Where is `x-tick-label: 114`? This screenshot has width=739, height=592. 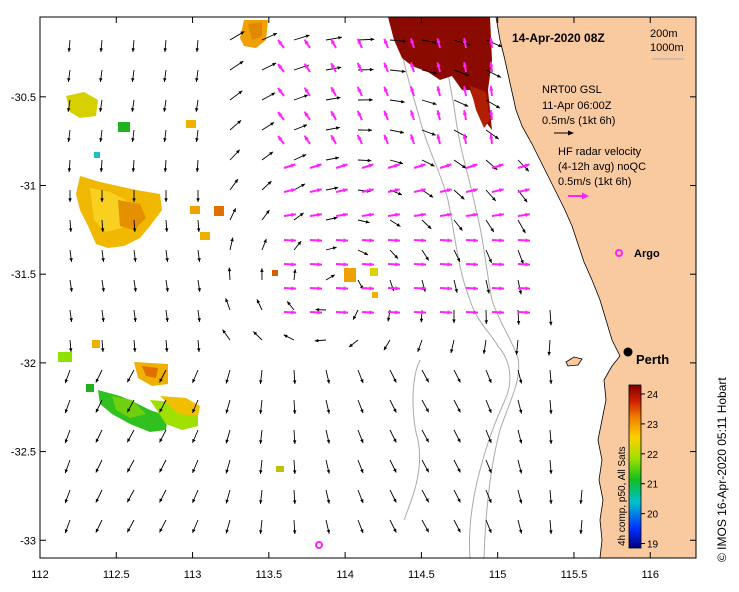 x-tick-label: 114 is located at coordinates (345, 575).